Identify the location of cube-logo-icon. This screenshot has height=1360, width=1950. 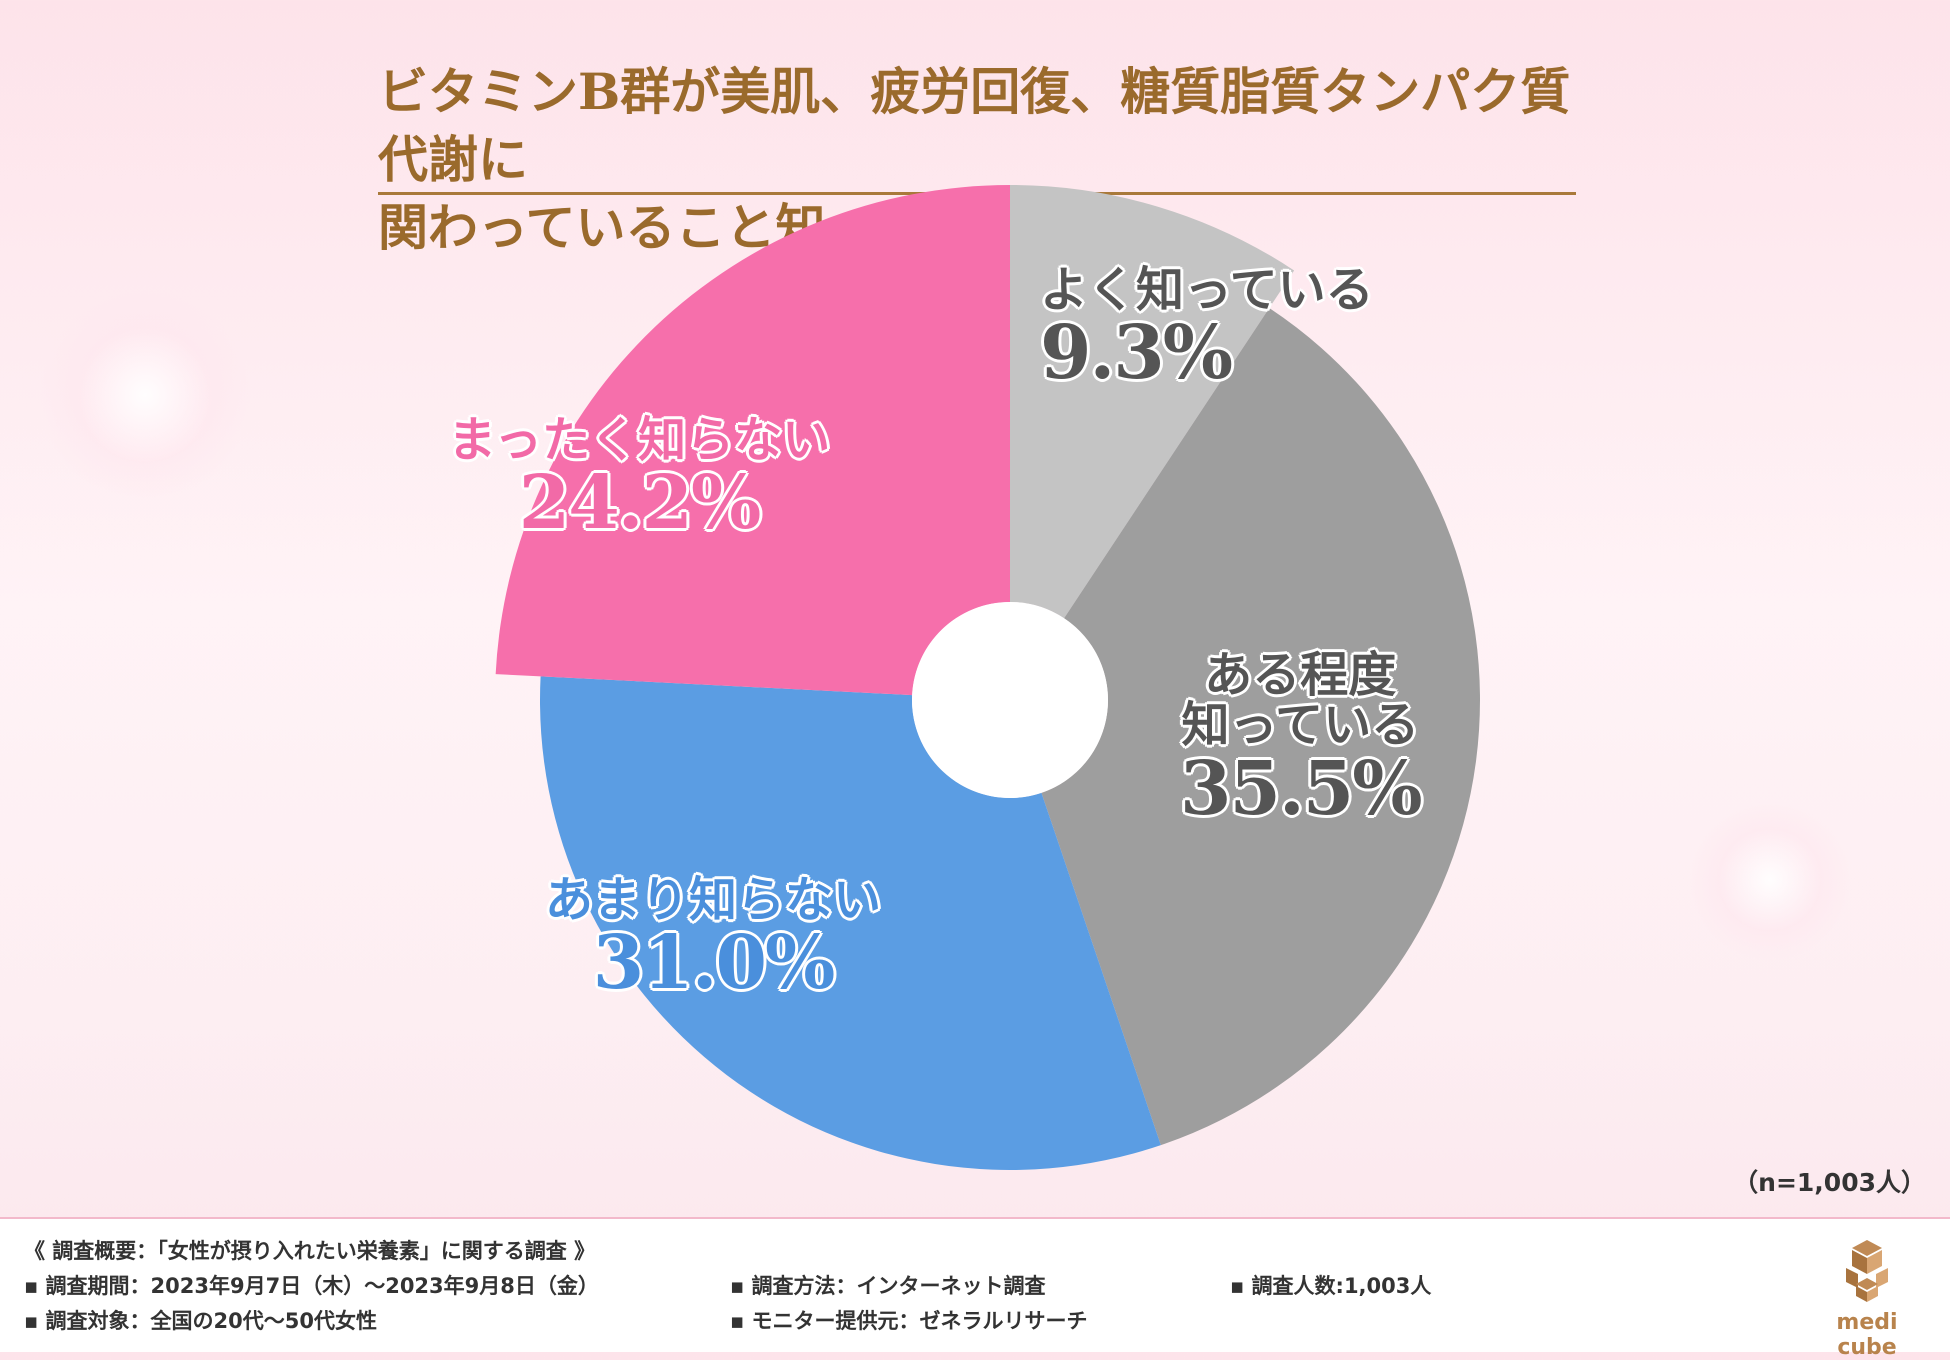
(1867, 1271).